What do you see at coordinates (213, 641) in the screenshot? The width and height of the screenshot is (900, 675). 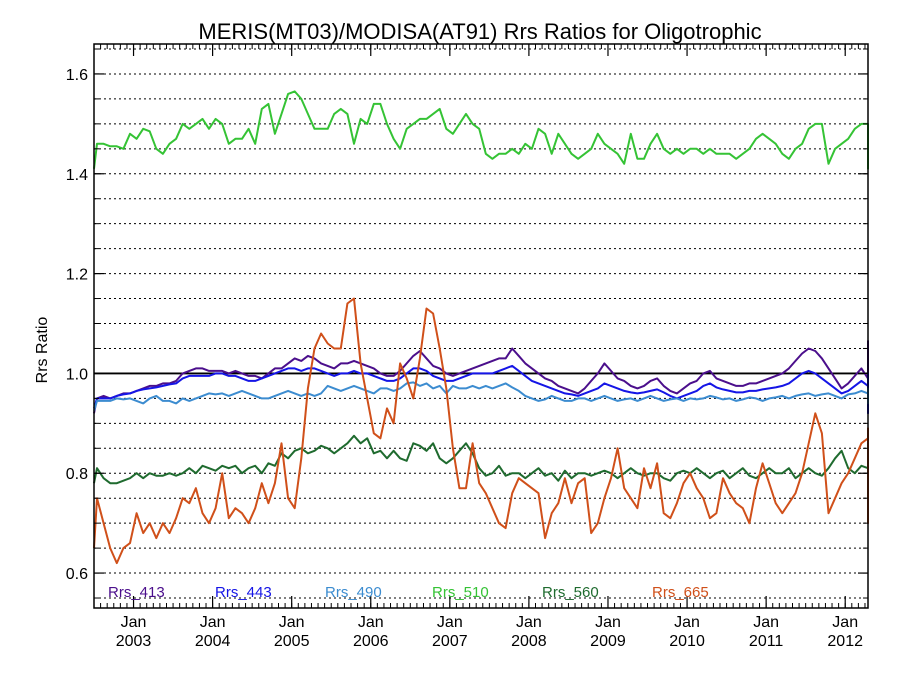 I see `x-tick-label-year: 2004` at bounding box center [213, 641].